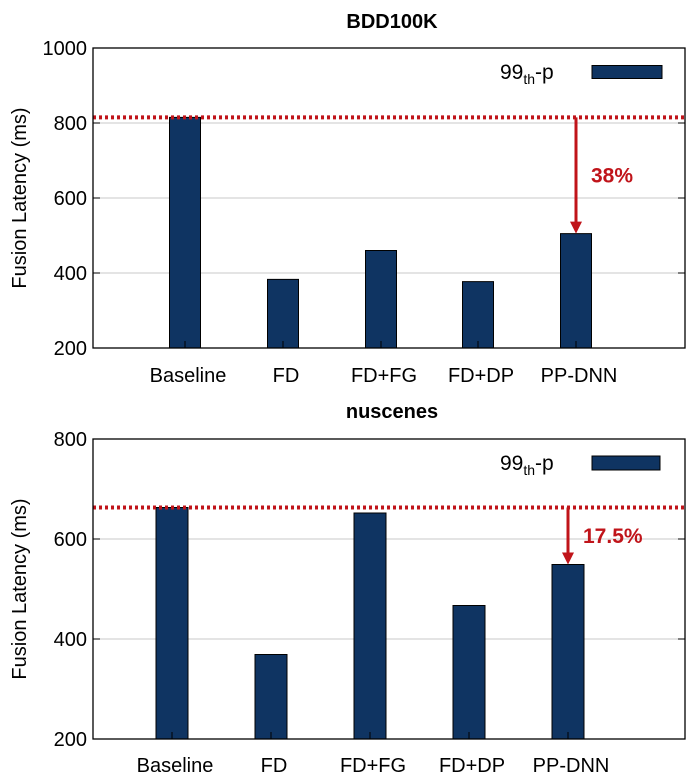 This screenshot has height=782, width=698. I want to click on chart1-legend-swatch, so click(627, 72).